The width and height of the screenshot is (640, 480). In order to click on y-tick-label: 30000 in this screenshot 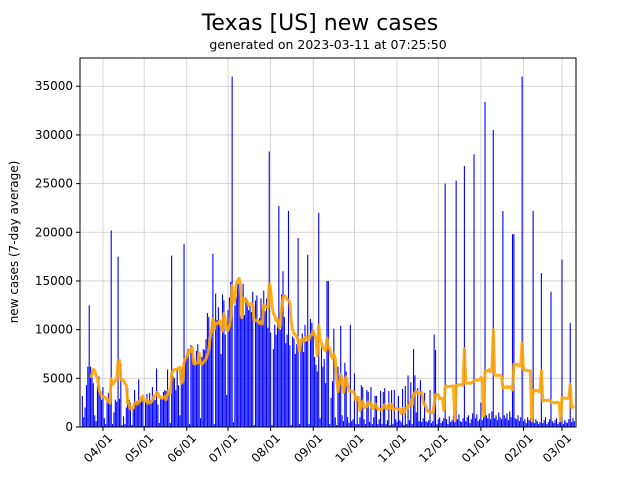, I will do `click(54, 135)`.